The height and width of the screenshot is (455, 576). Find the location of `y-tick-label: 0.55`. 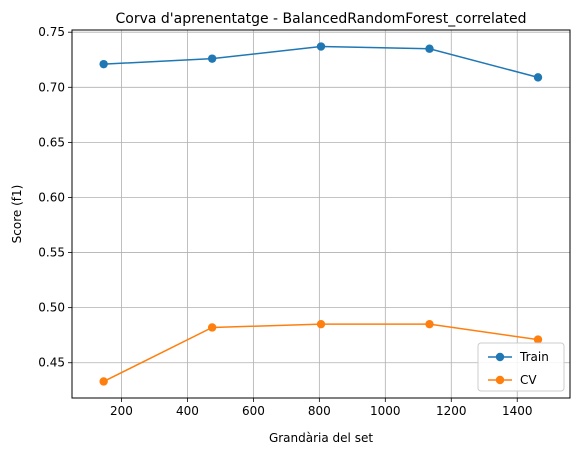

y-tick-label: 0.55 is located at coordinates (51, 253).